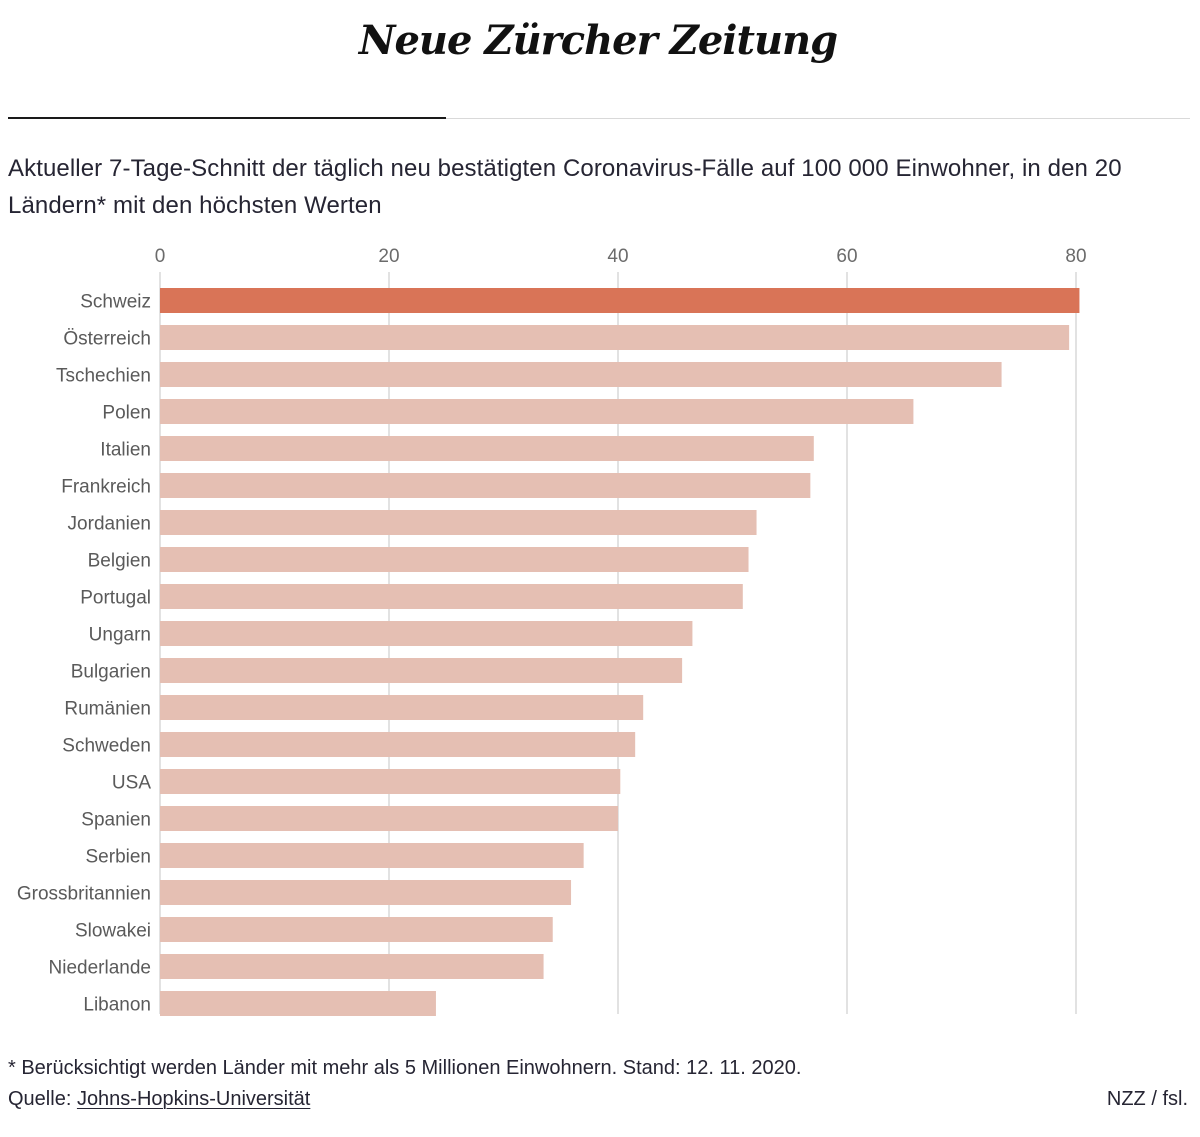 The height and width of the screenshot is (1137, 1200). I want to click on bar-ungarn, so click(426, 633).